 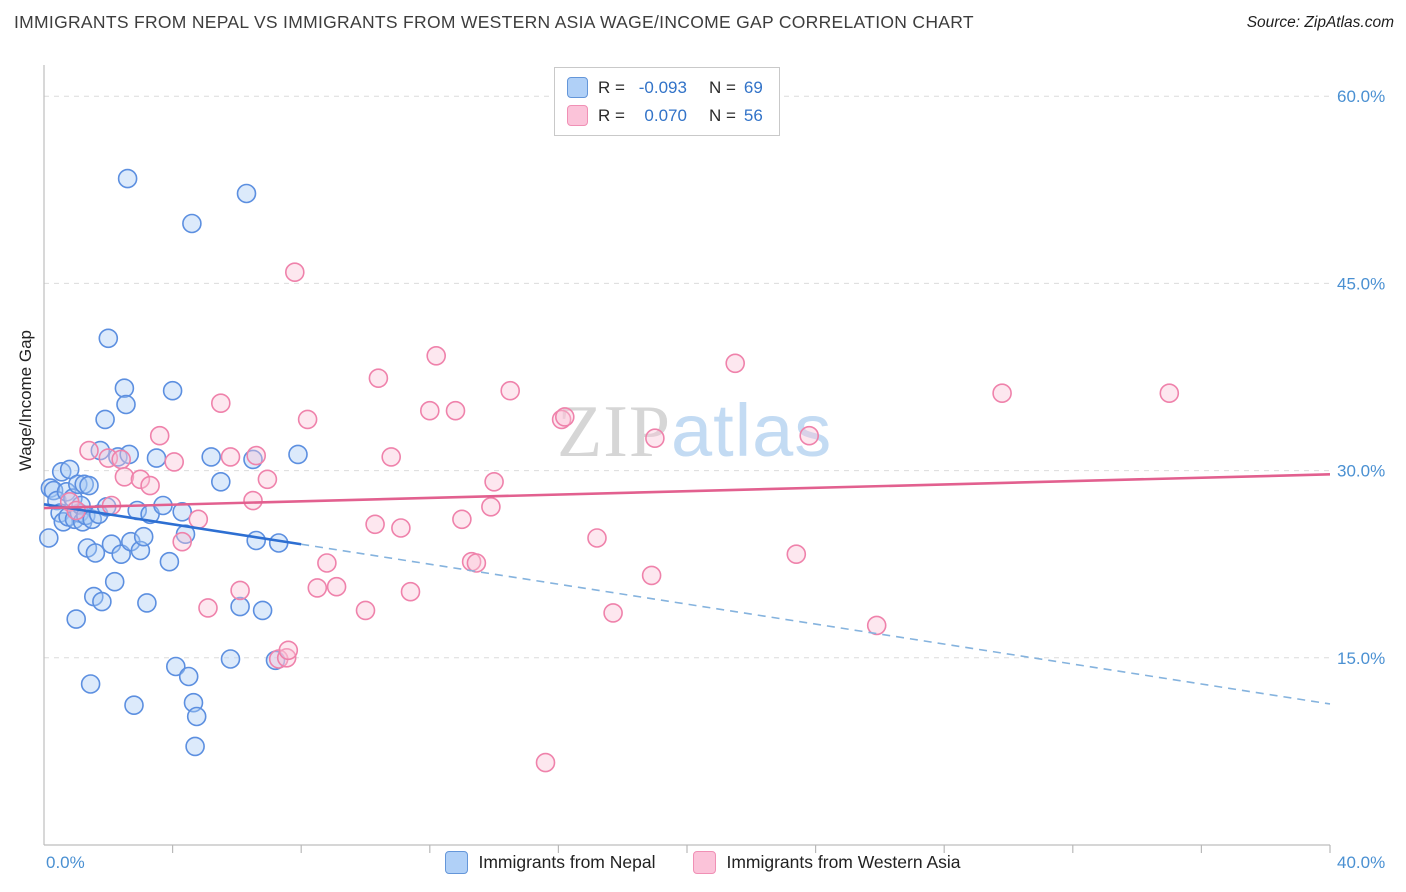 I want to click on legend-row-western-asia: R = 0.070 N = 56, so click(x=665, y=115).